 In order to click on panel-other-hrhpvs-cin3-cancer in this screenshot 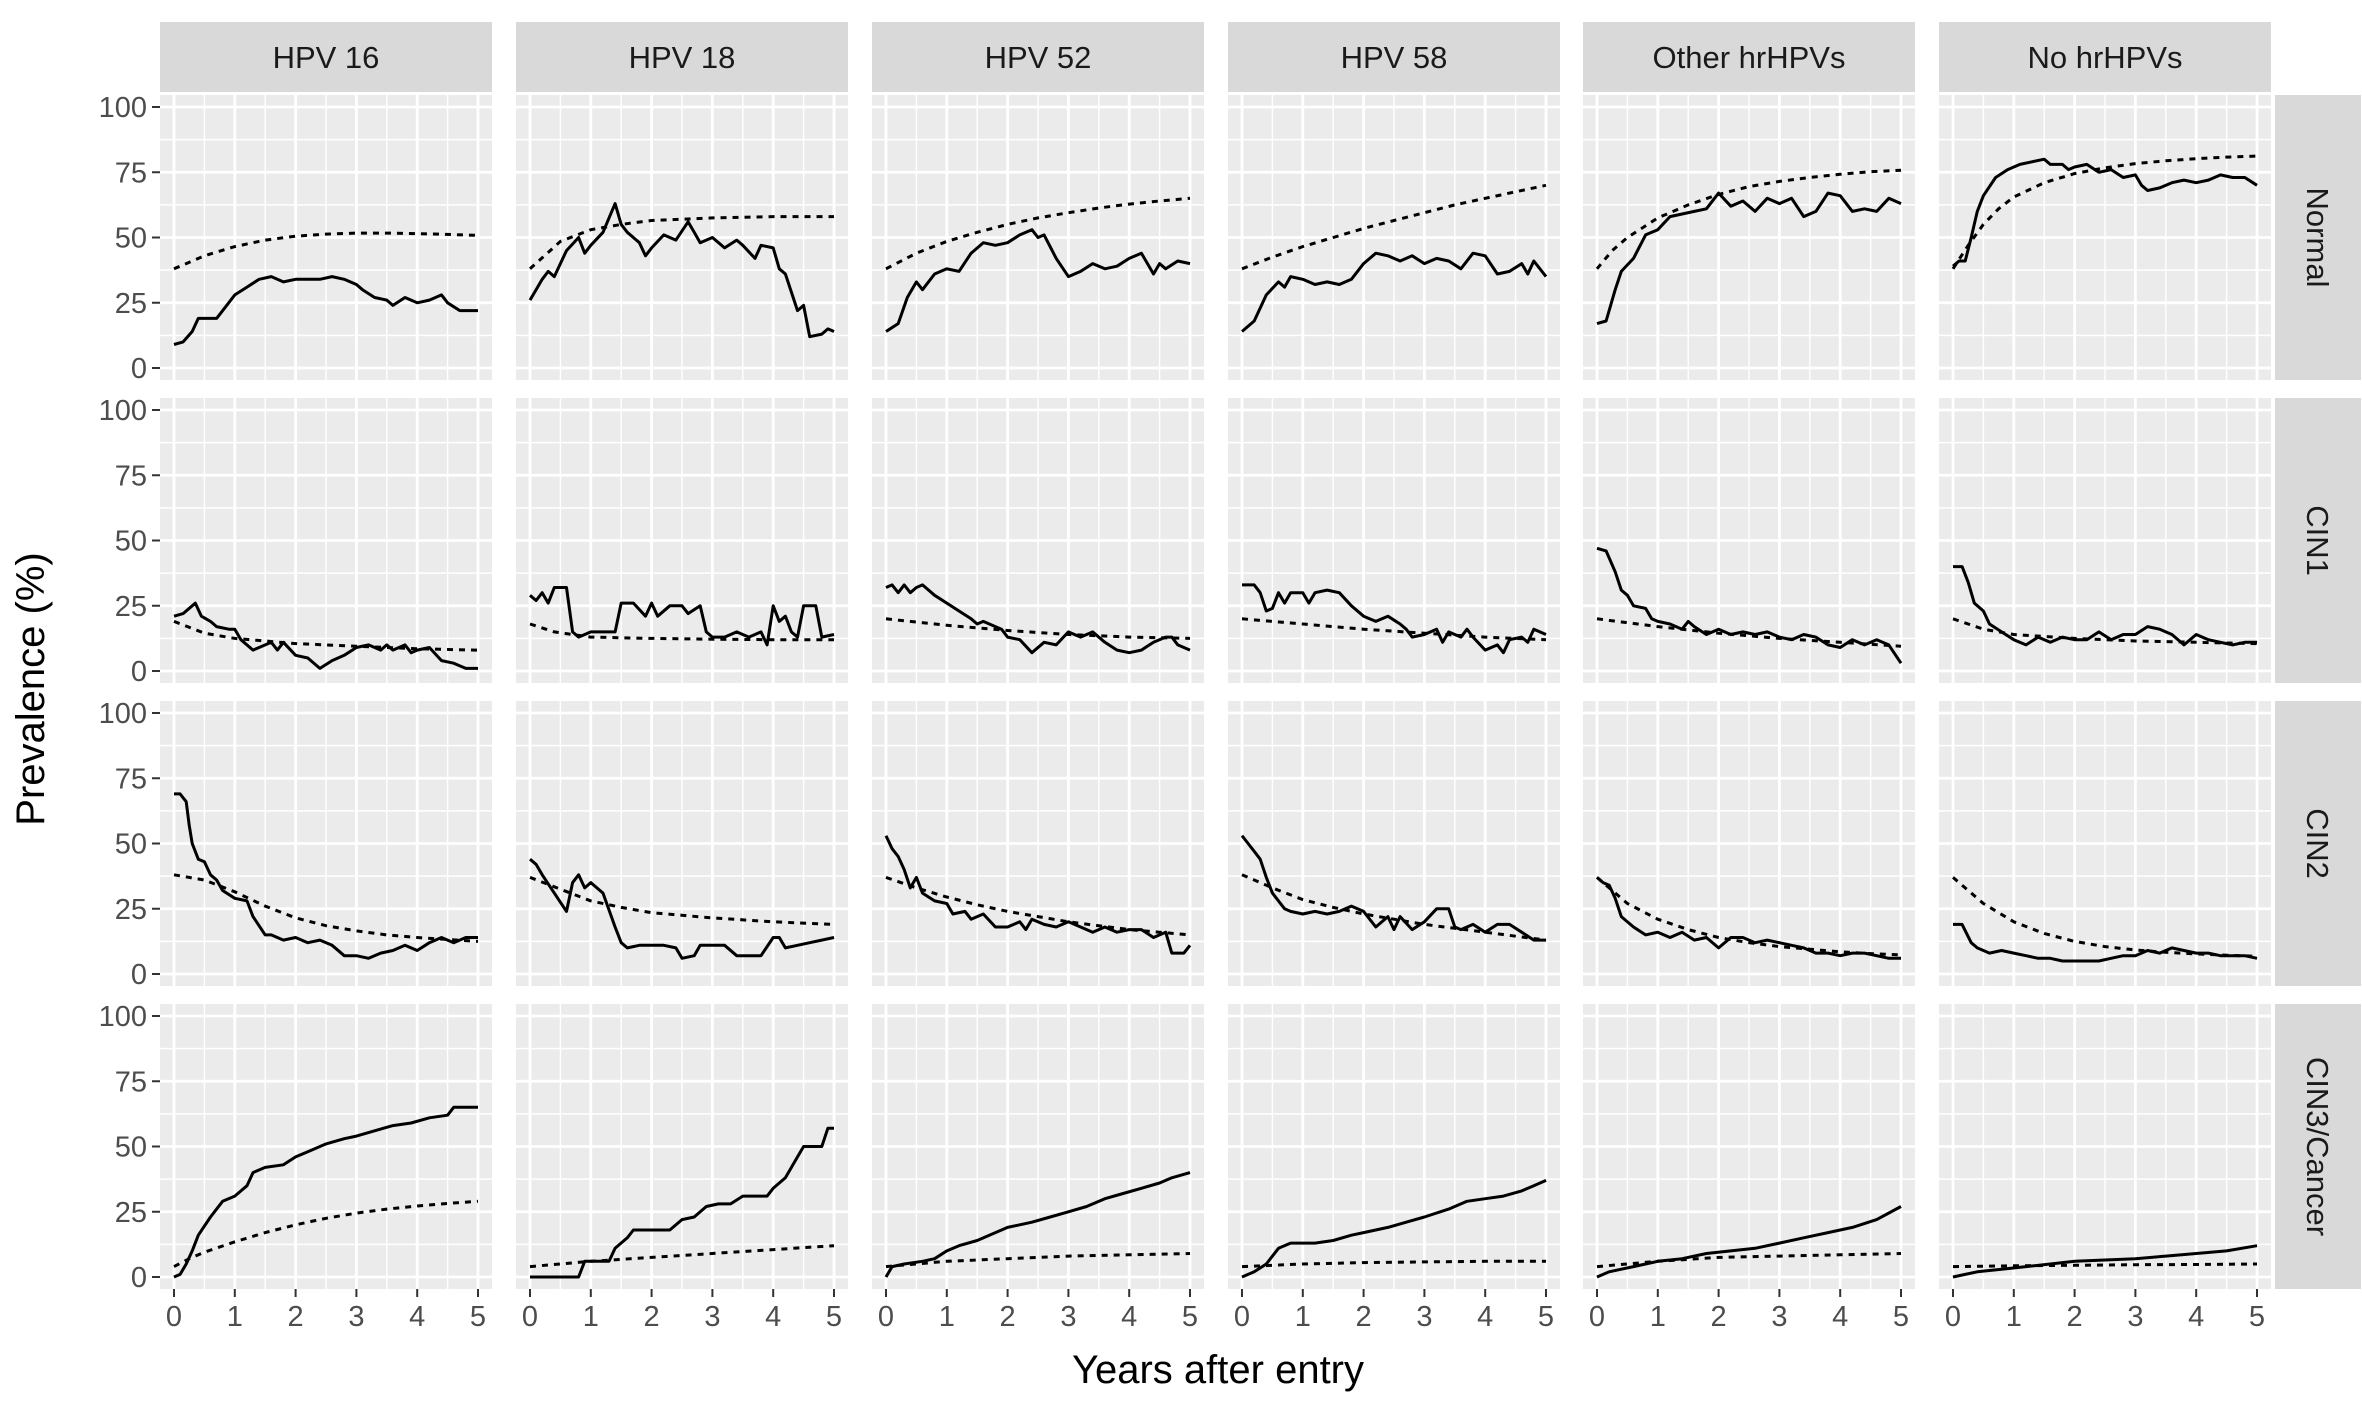, I will do `click(1749, 1146)`.